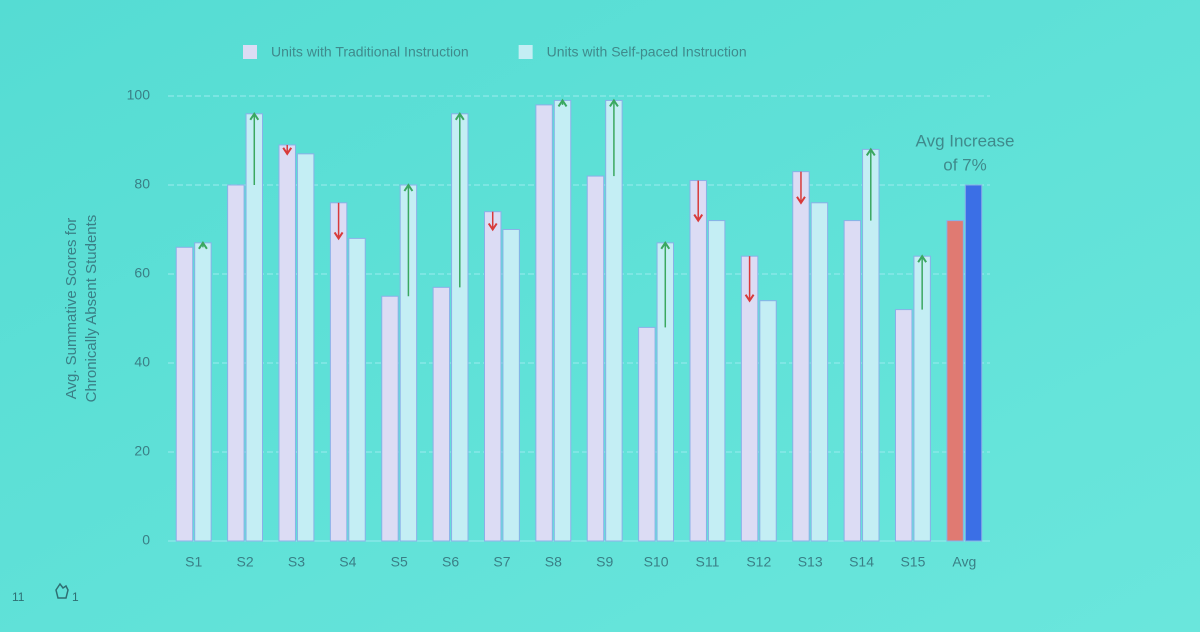  What do you see at coordinates (62, 590) in the screenshot?
I see `hand-icon` at bounding box center [62, 590].